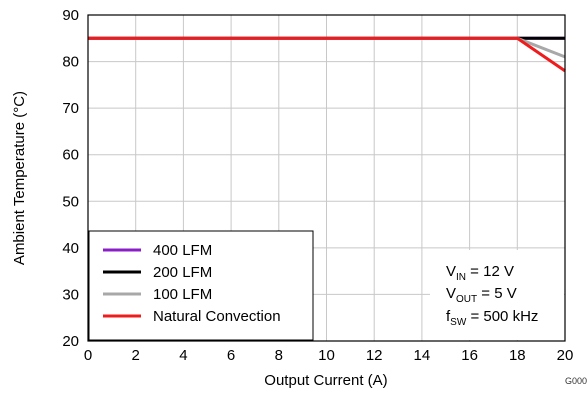 The width and height of the screenshot is (587, 396). I want to click on legend-label-100-lfm: 100 LFM, so click(182, 294).